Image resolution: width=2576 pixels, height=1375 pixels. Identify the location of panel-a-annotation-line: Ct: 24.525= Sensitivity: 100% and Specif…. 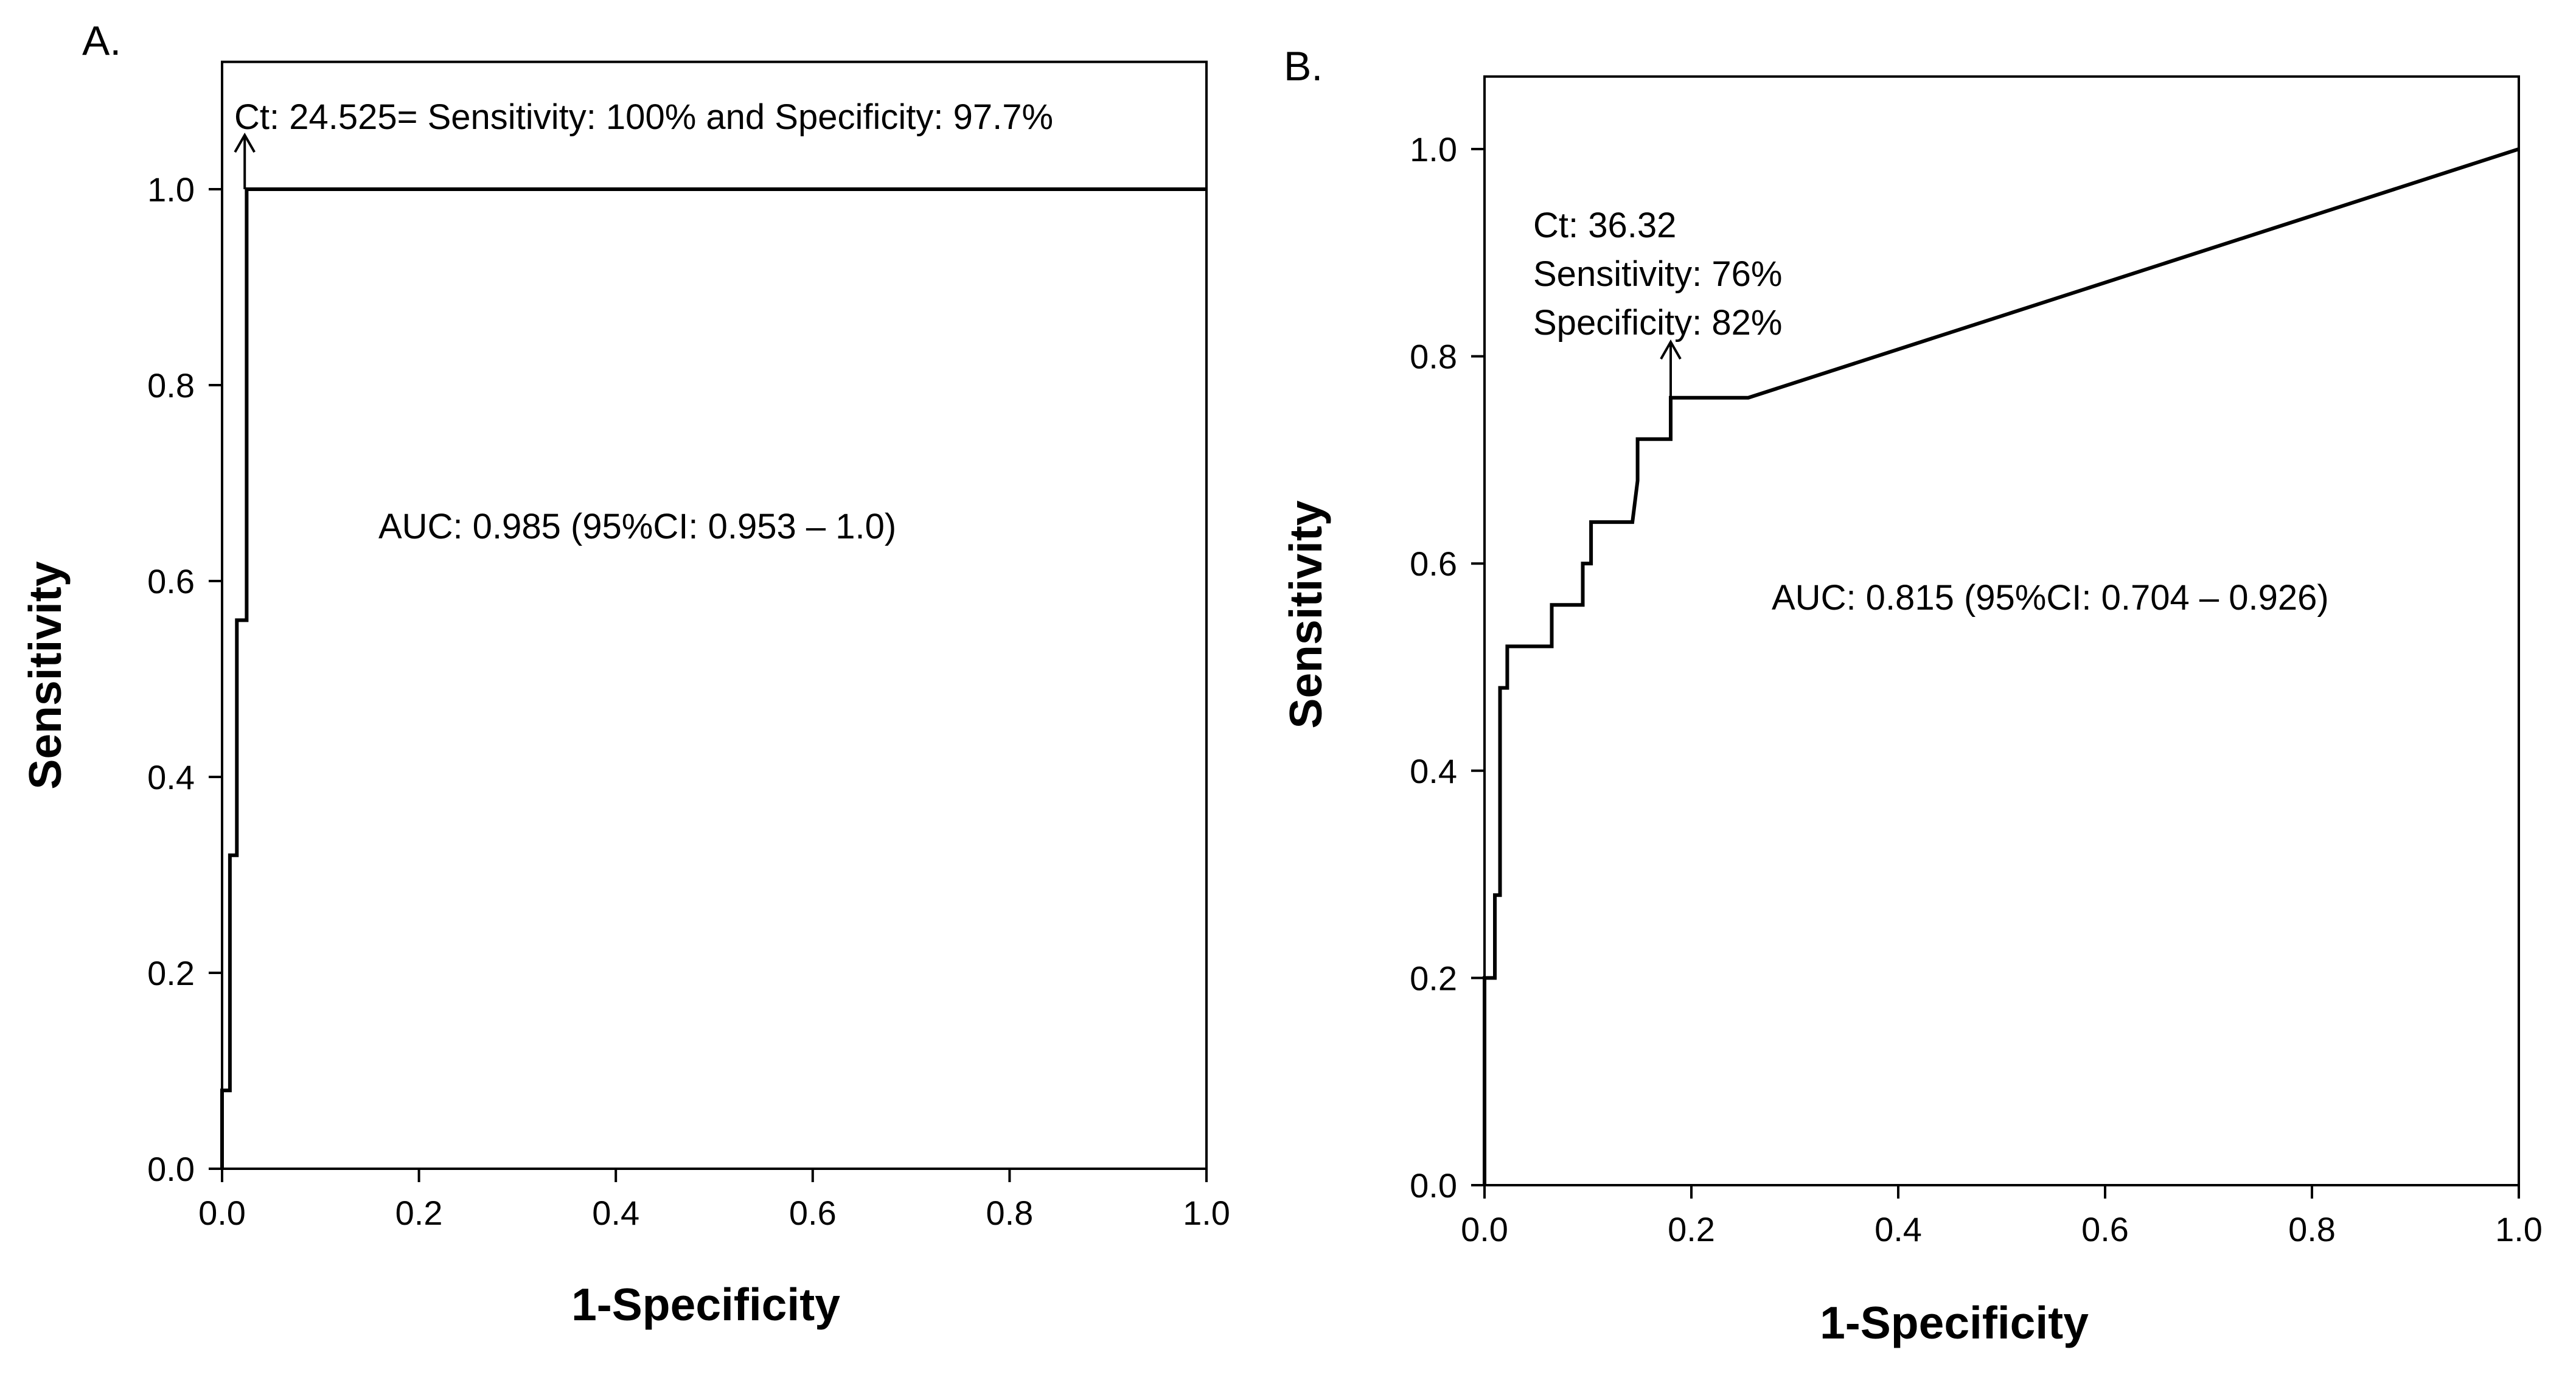
(643, 117).